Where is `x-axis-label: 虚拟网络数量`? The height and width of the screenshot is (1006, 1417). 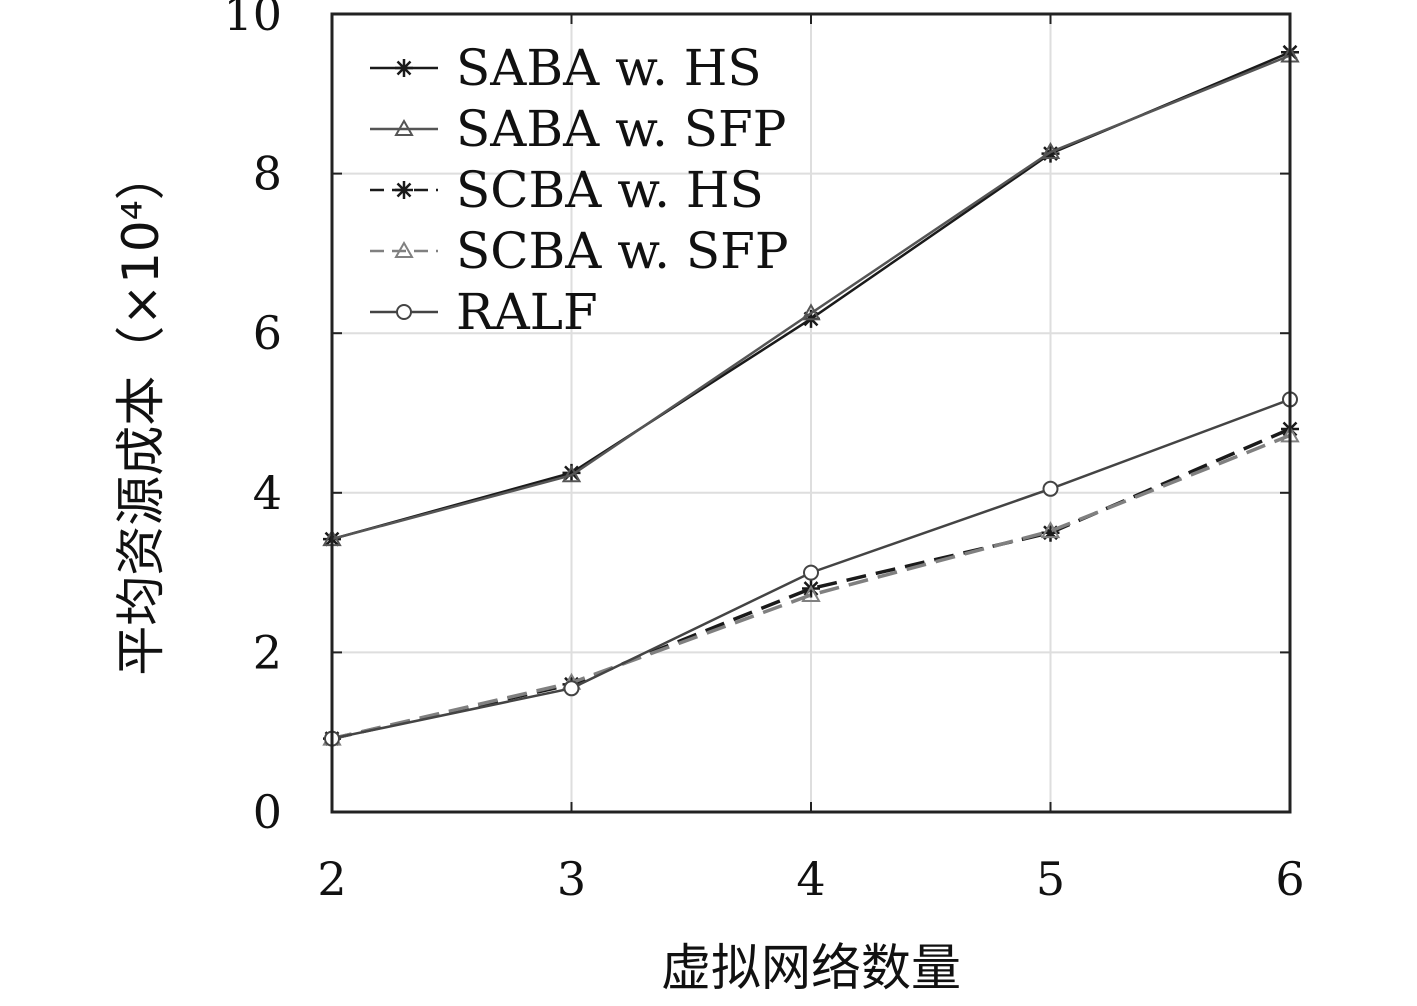 x-axis-label: 虚拟网络数量 is located at coordinates (811, 968).